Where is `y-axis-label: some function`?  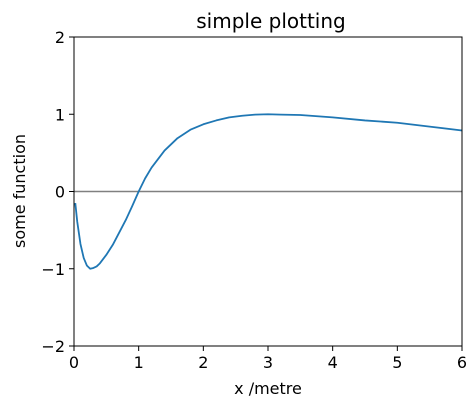 y-axis-label: some function is located at coordinates (19, 191).